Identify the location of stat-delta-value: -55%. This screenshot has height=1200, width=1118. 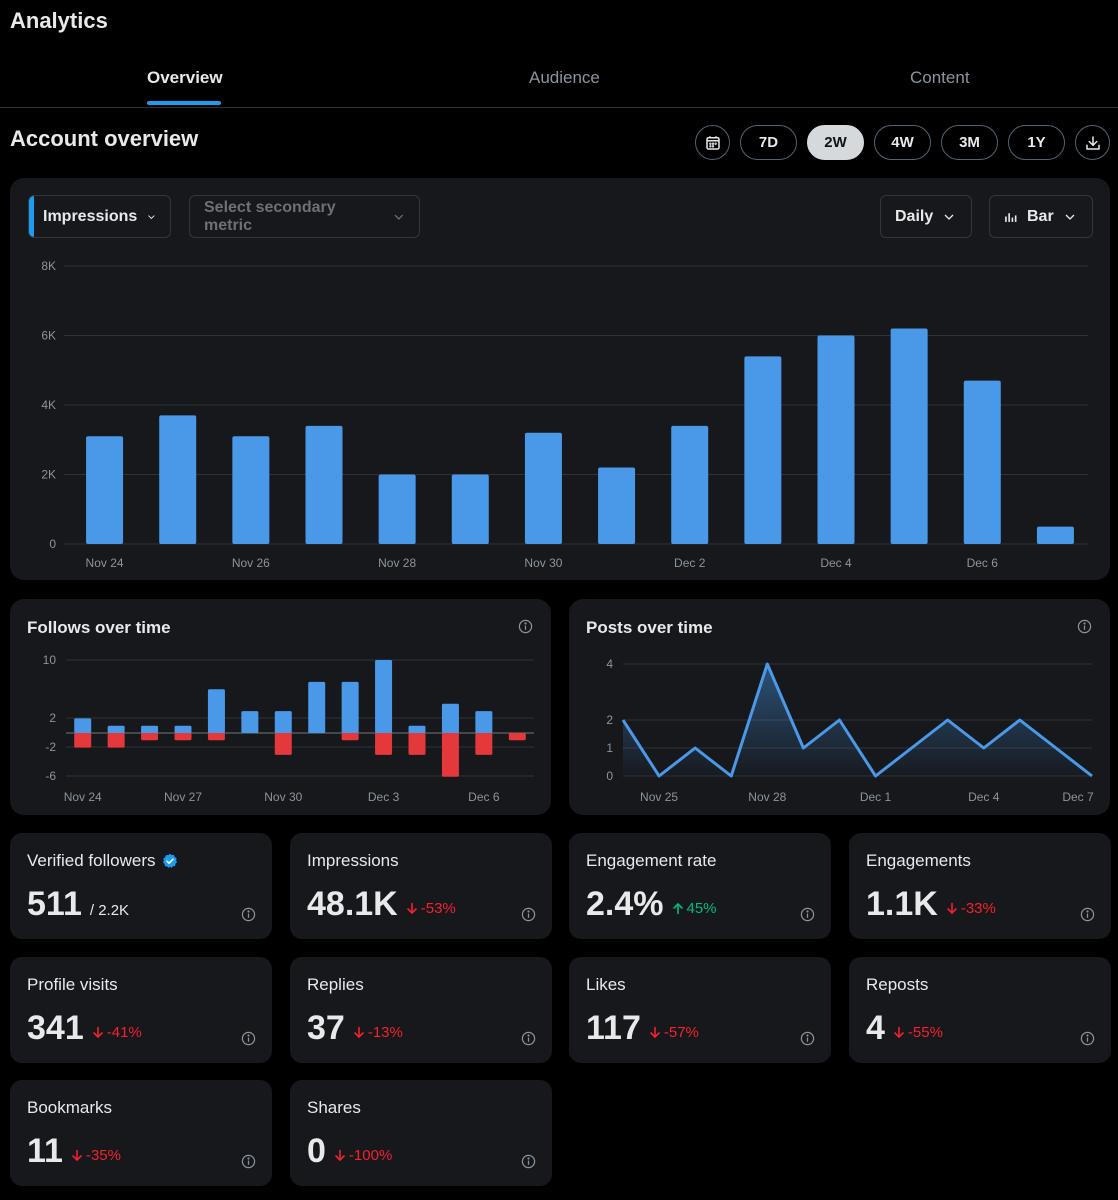
(925, 1032).